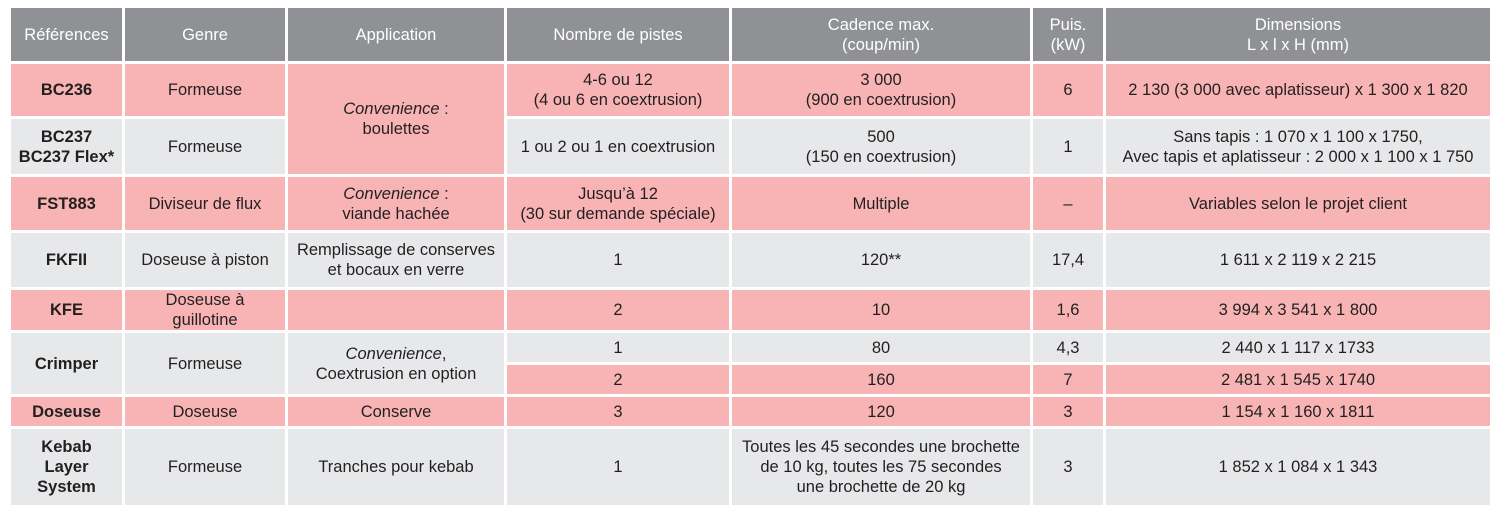 The height and width of the screenshot is (522, 1500). What do you see at coordinates (205, 34) in the screenshot?
I see `header-genre: Genre` at bounding box center [205, 34].